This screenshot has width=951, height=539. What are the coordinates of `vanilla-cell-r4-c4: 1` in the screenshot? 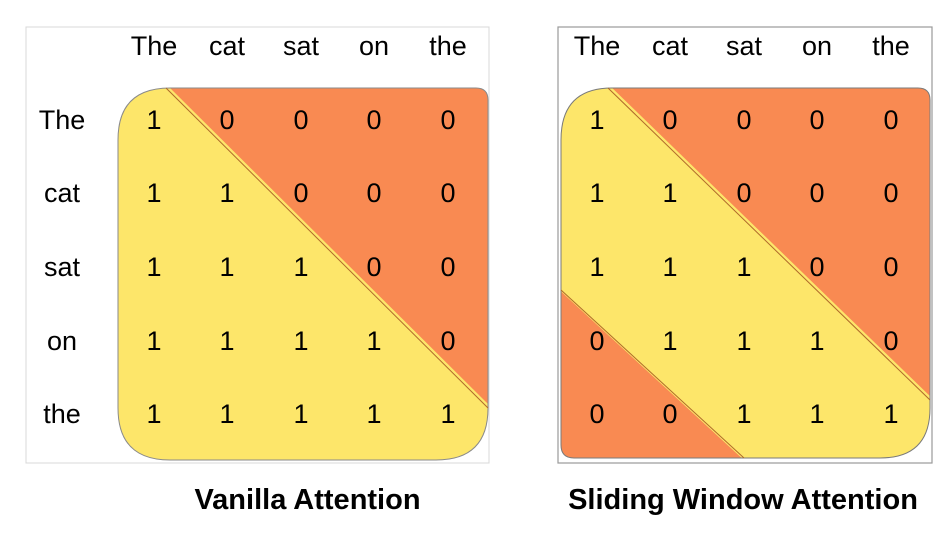 It's located at (447, 414).